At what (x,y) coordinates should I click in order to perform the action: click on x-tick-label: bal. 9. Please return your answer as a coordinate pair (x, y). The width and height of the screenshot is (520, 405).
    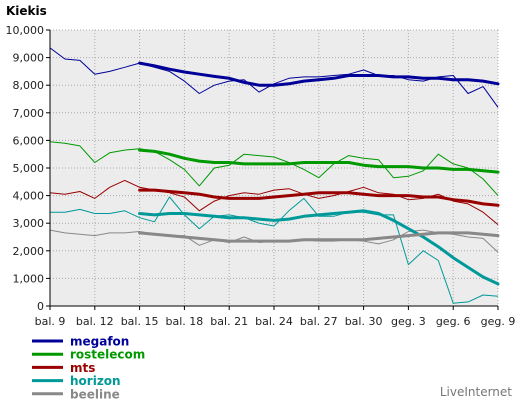
    Looking at the image, I should click on (50, 321).